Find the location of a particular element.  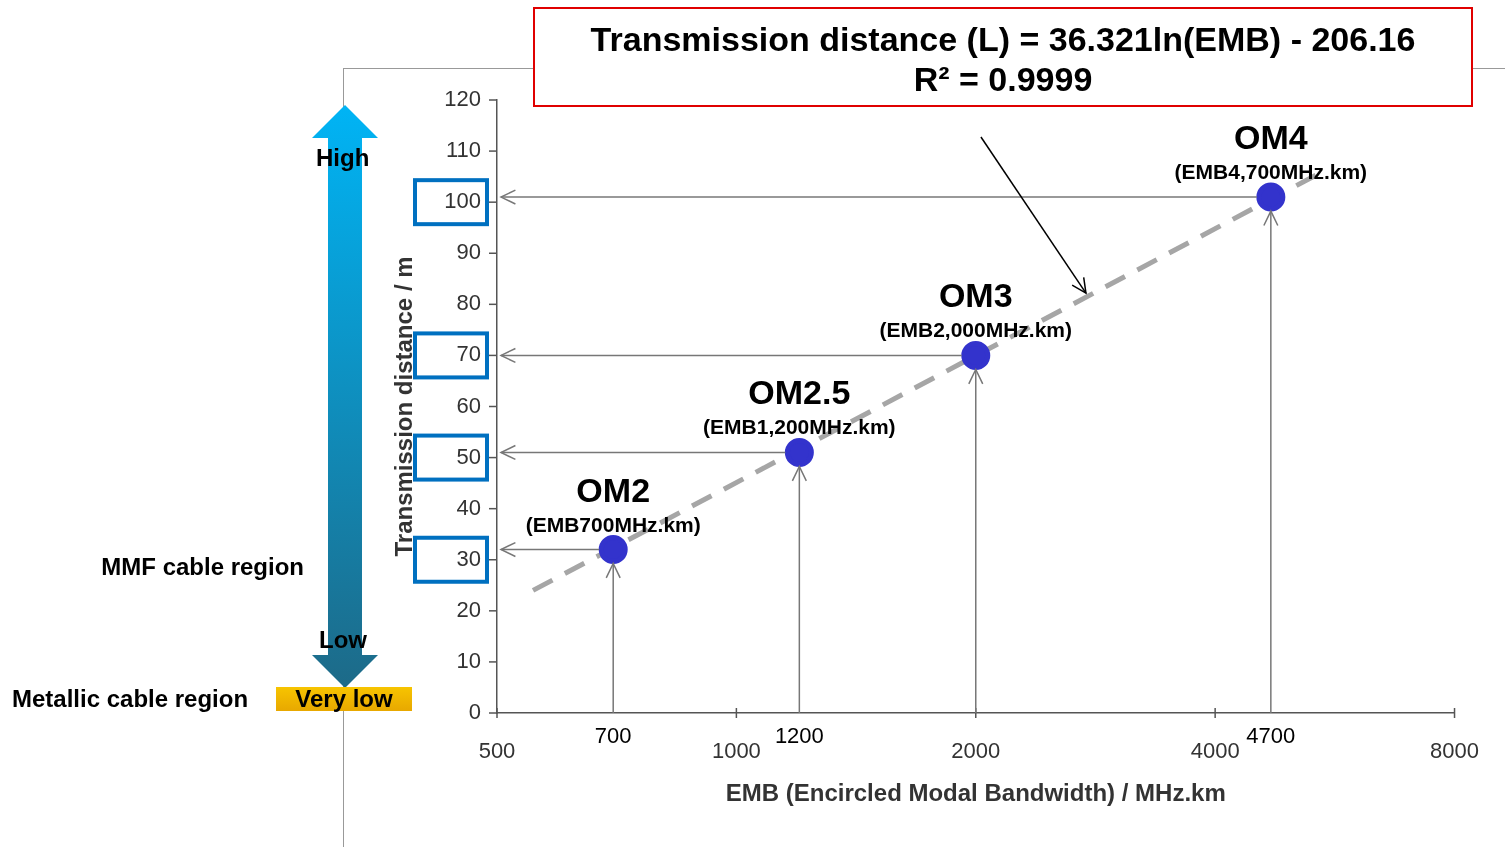

annotation: OM2.5 (EMB1,200MHz.km) is located at coordinates (799, 406).